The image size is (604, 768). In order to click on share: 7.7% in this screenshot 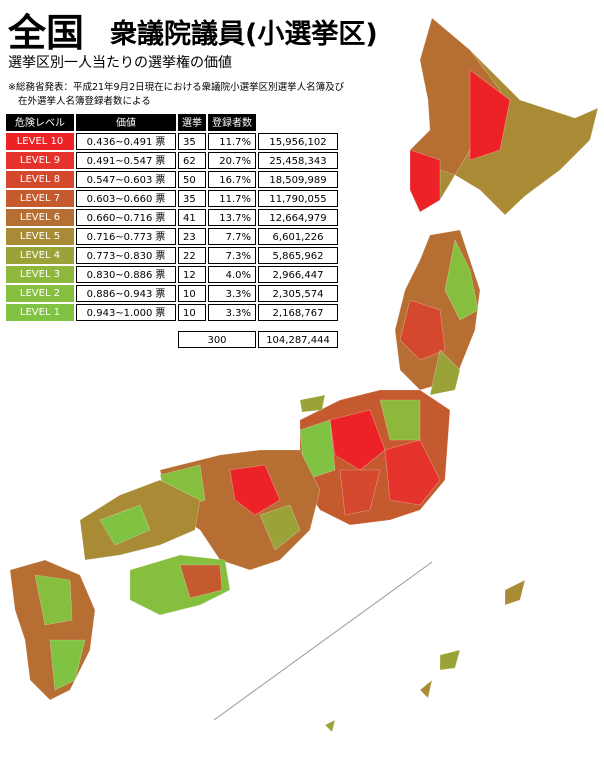, I will do `click(232, 236)`.